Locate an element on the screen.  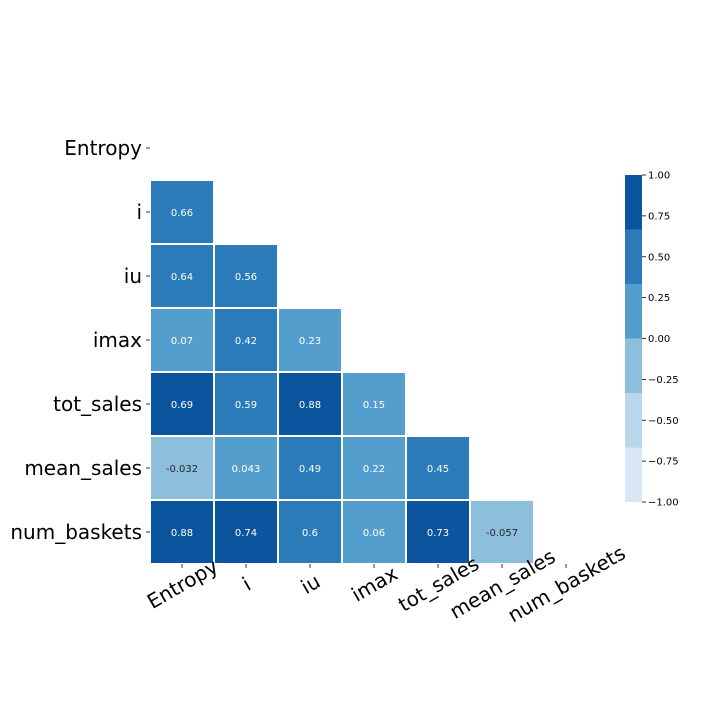
colorbar-tick-label: −0.25 is located at coordinates (663, 380).